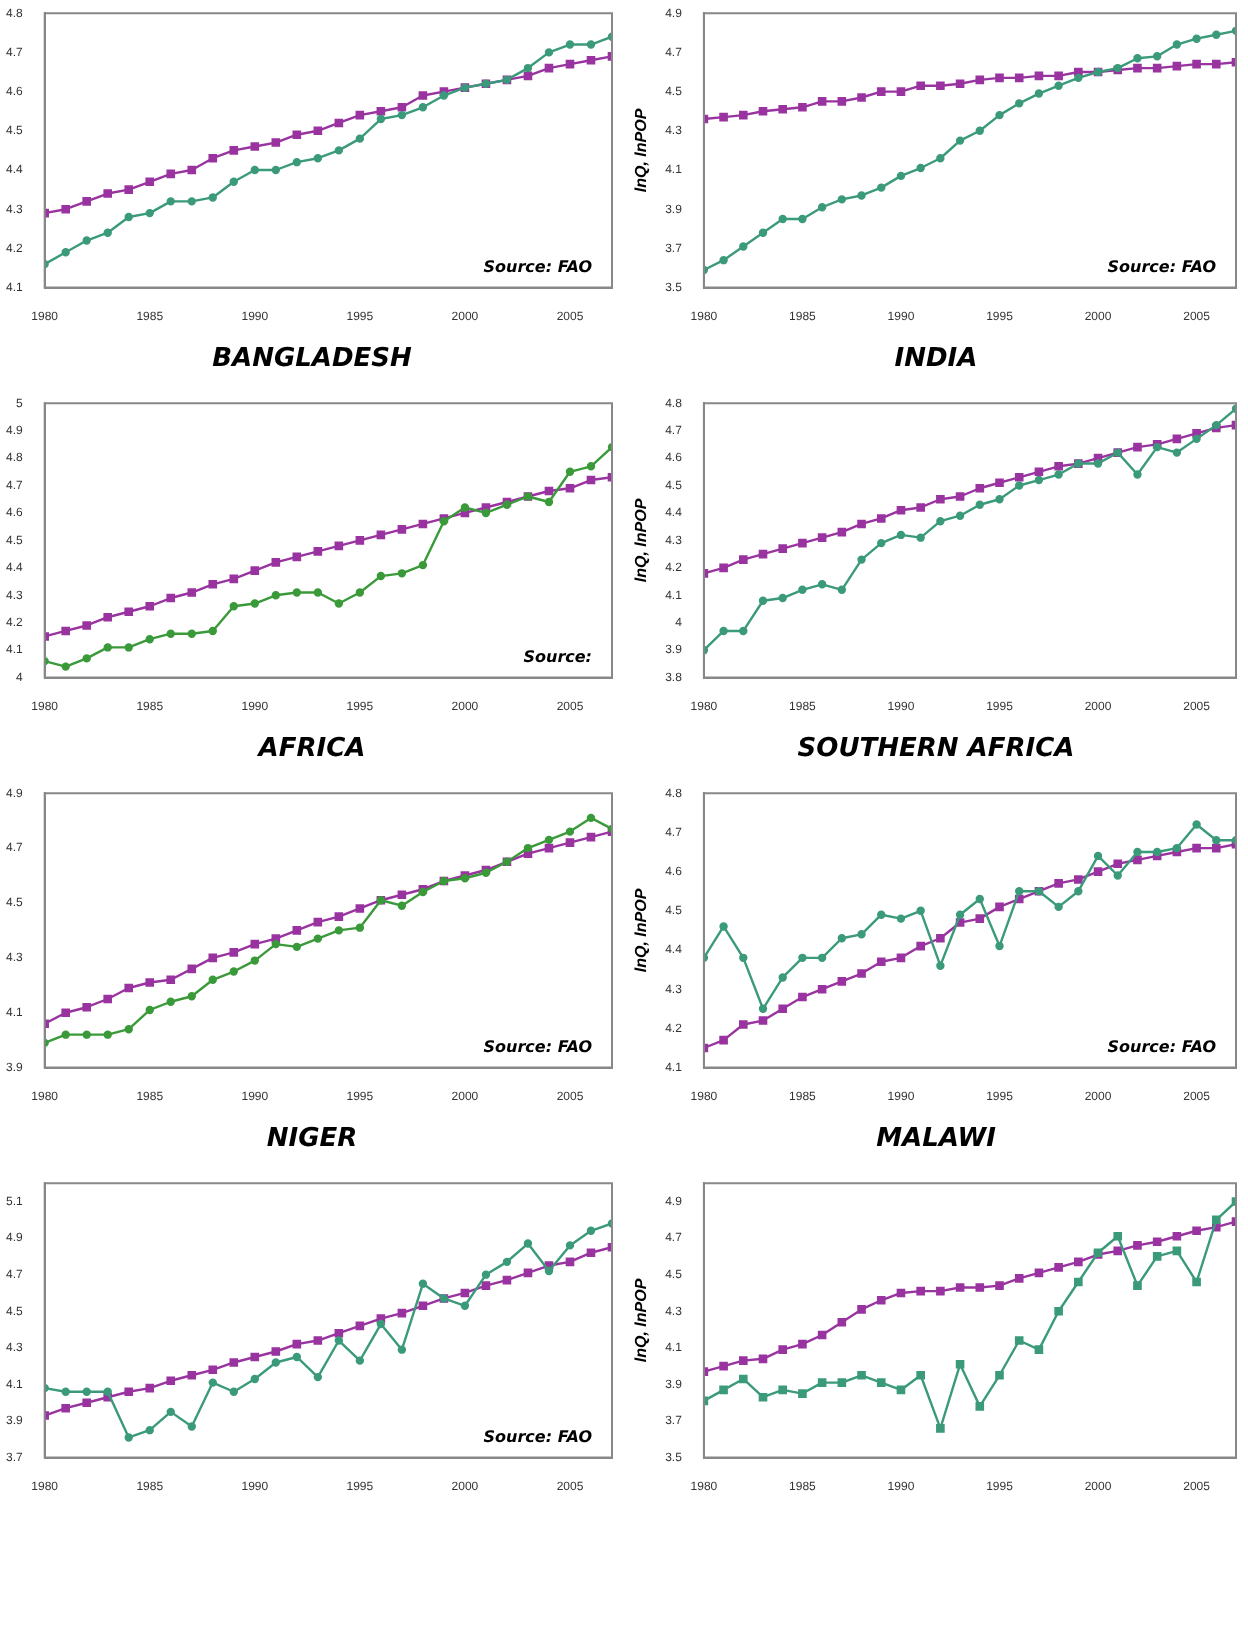 The height and width of the screenshot is (1642, 1248). I want to click on chart-title: AFRICA, so click(311, 750).